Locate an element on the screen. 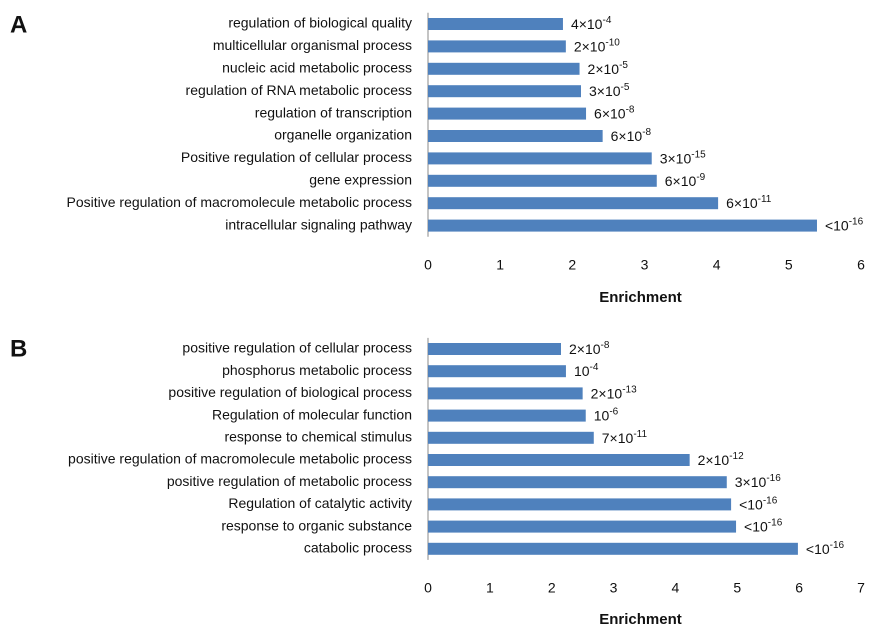  y-tick-label: nucleic acid metabolic process is located at coordinates (317, 68).